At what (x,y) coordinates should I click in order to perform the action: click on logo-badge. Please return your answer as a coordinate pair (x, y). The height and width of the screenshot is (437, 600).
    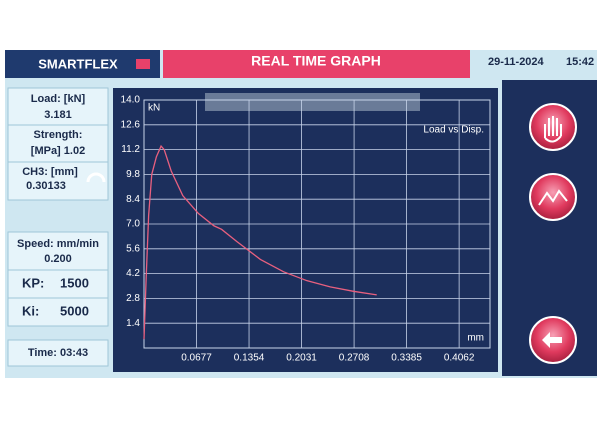
    Looking at the image, I should click on (143, 64).